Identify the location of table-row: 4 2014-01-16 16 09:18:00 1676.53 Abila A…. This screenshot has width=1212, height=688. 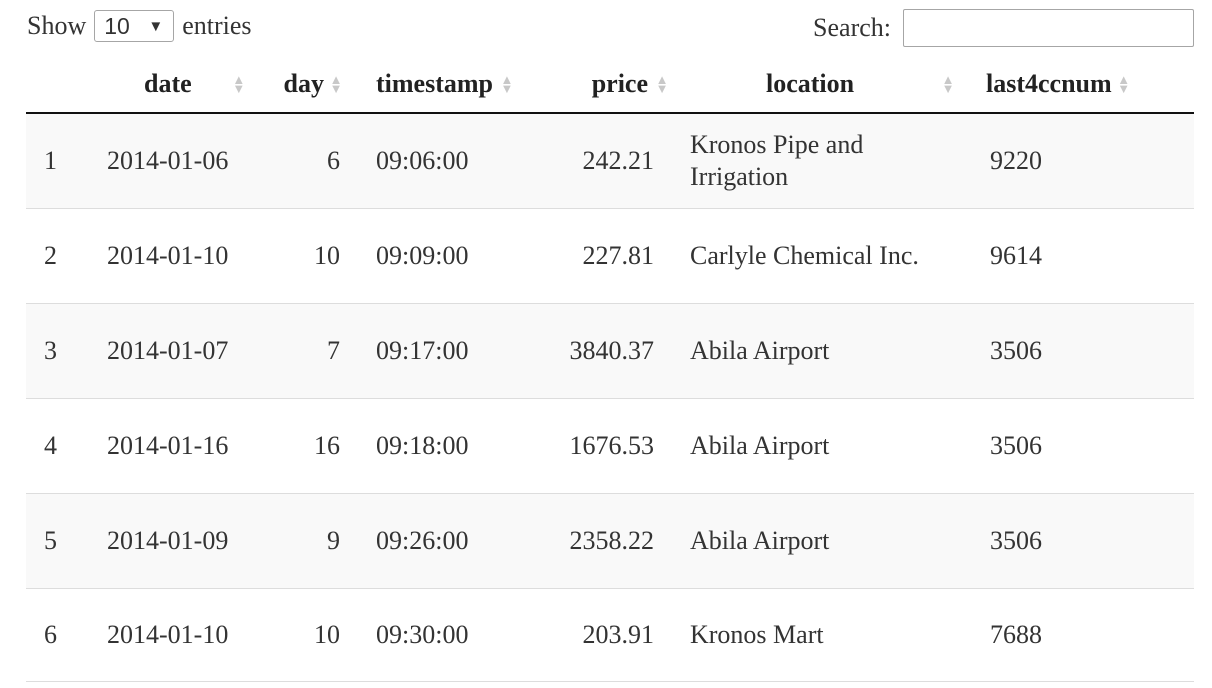
(610, 446).